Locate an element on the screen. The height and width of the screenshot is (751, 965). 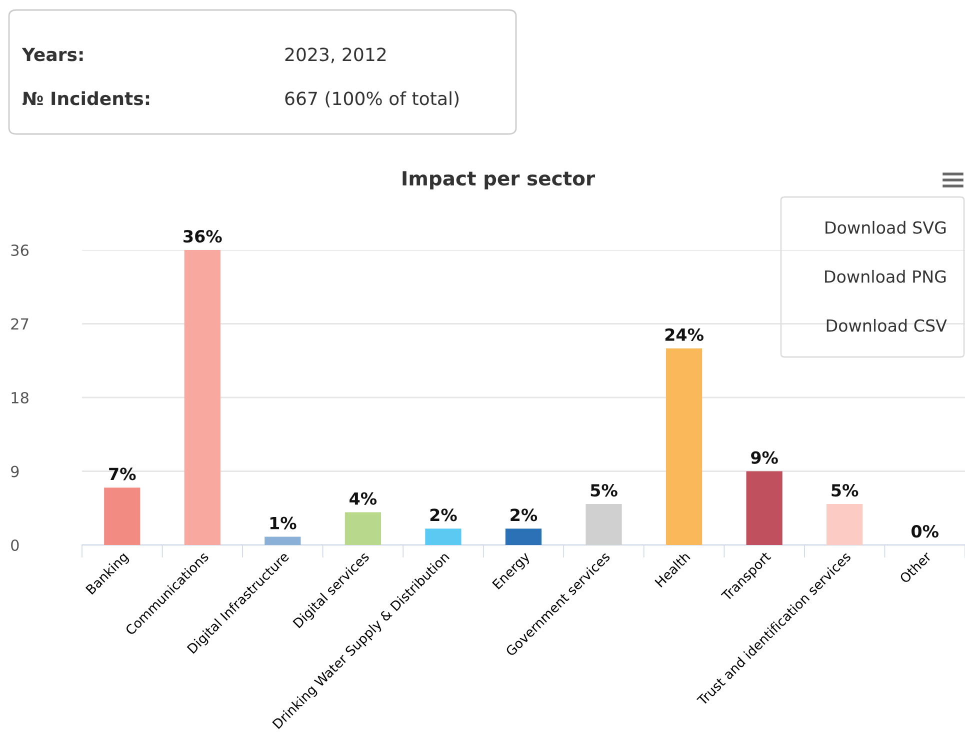
y-tick-label: 9 is located at coordinates (15, 472).